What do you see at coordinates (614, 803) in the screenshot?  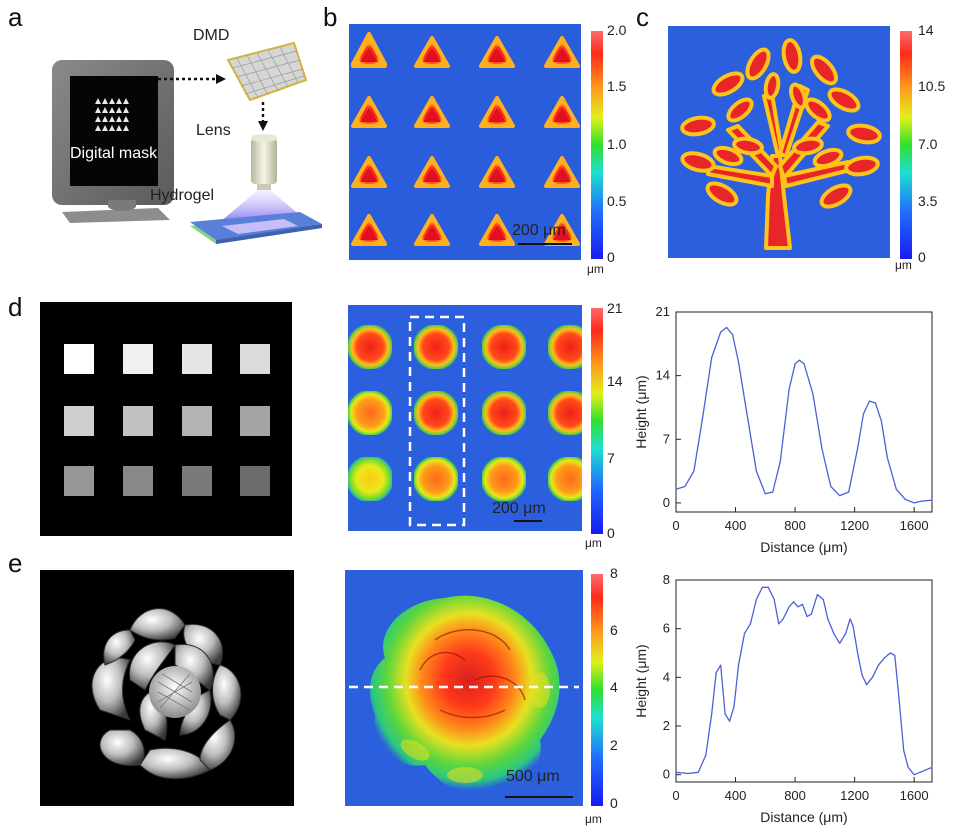 I see `colorbar-e-tick: 0` at bounding box center [614, 803].